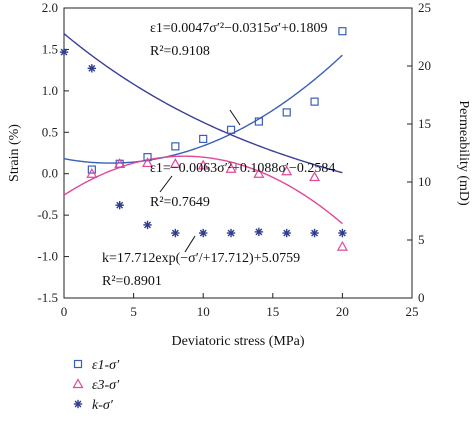 The width and height of the screenshot is (474, 421). Describe the element at coordinates (47, 297) in the screenshot. I see `y-left-tick-label: -1.5` at that location.